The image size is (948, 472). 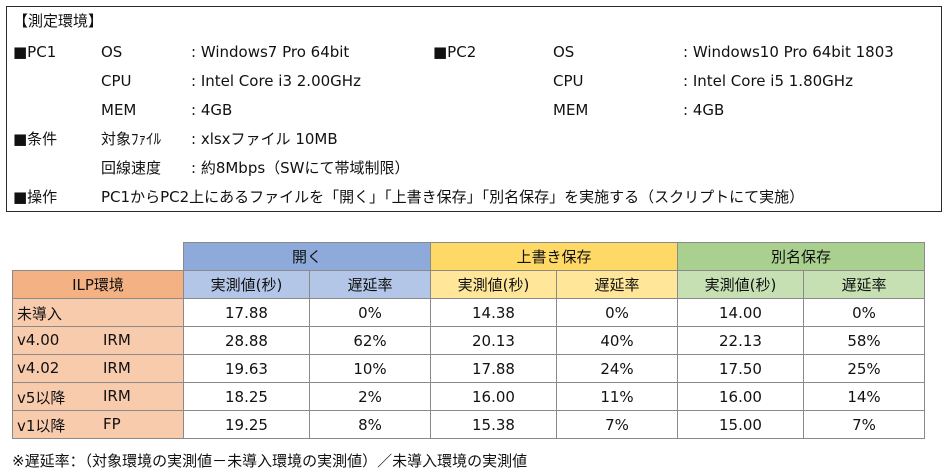 What do you see at coordinates (554, 256) in the screenshot?
I see `overwrite-save-header: 上書き保存` at bounding box center [554, 256].